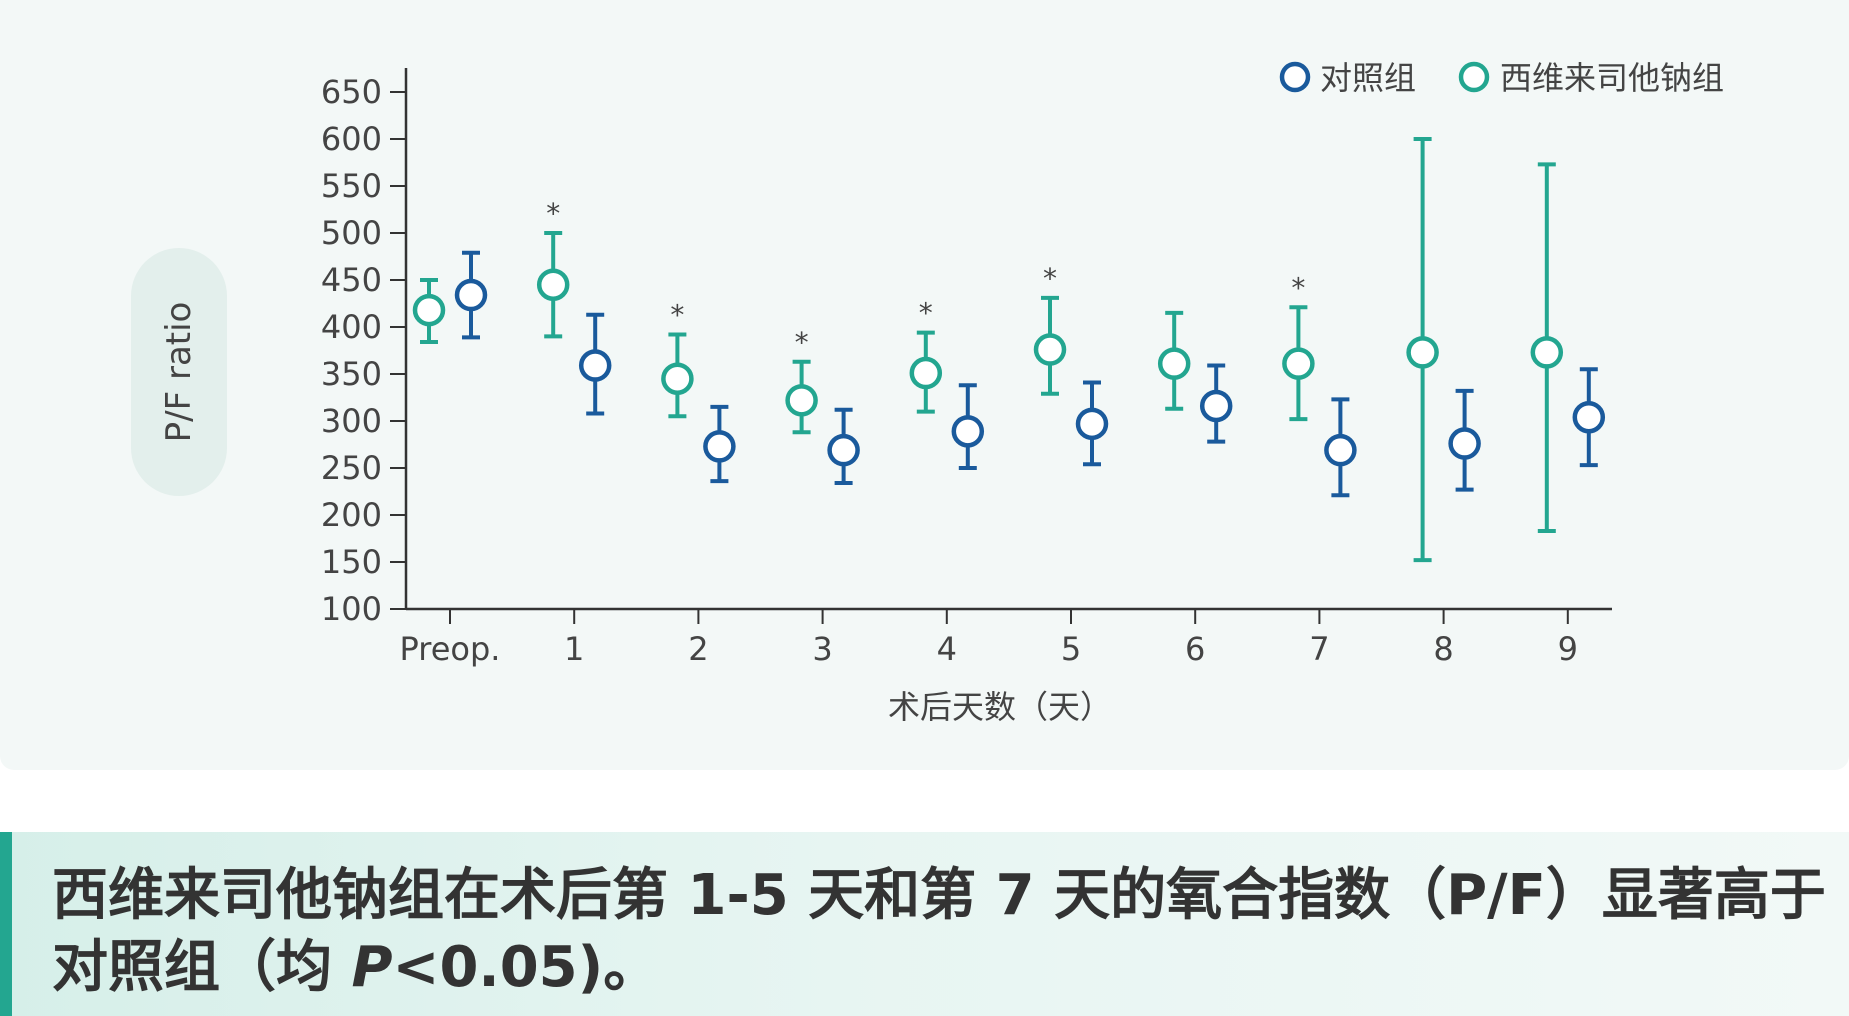 The image size is (1849, 1016). Describe the element at coordinates (351, 374) in the screenshot. I see `y-tick-label: 350` at that location.